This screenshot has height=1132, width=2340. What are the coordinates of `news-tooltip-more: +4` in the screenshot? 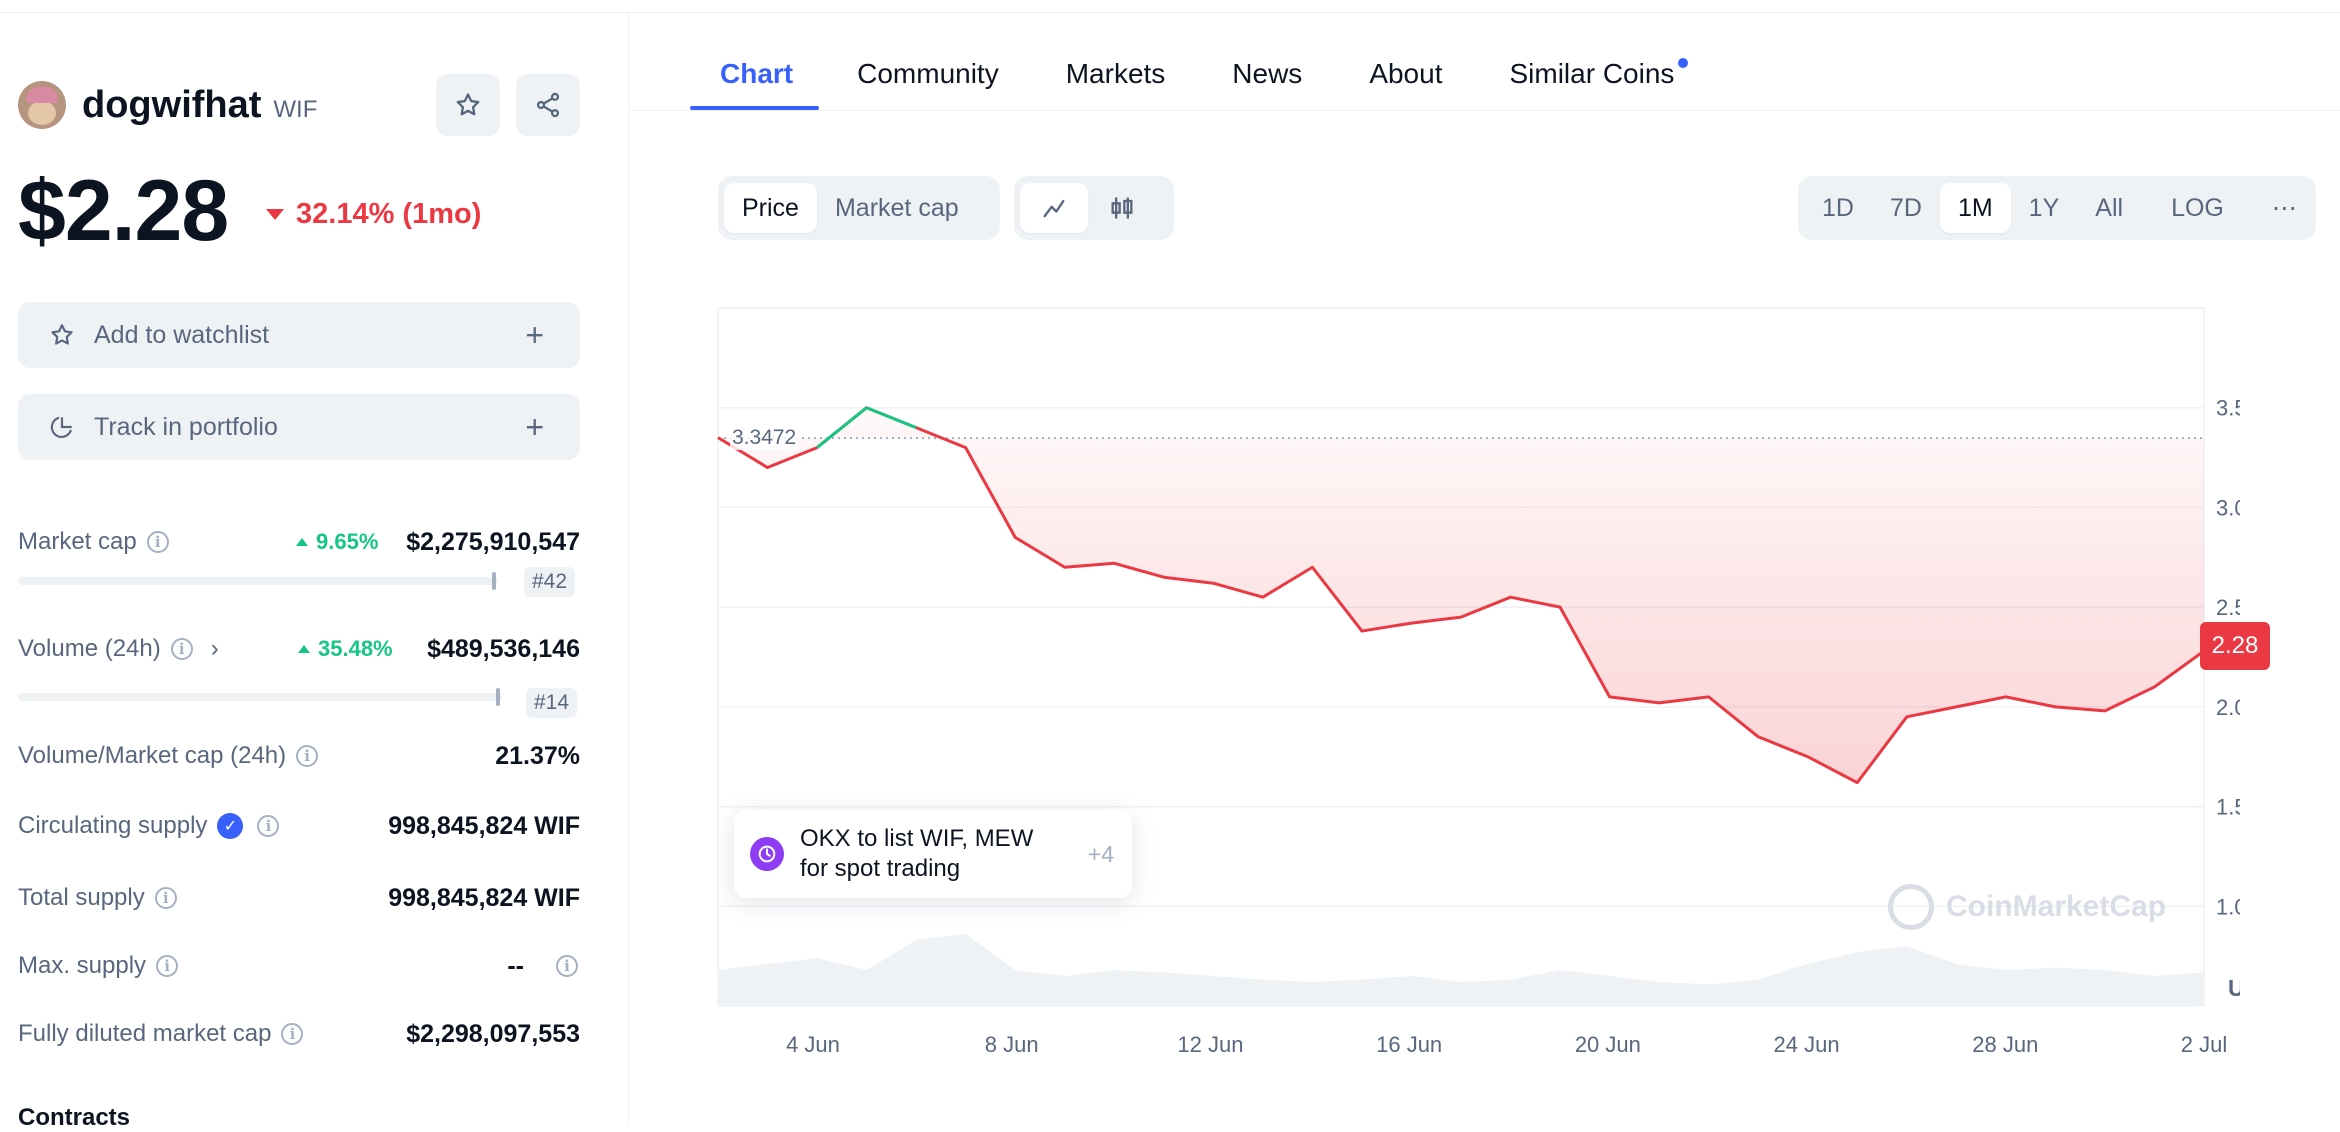 It's located at (1100, 853).